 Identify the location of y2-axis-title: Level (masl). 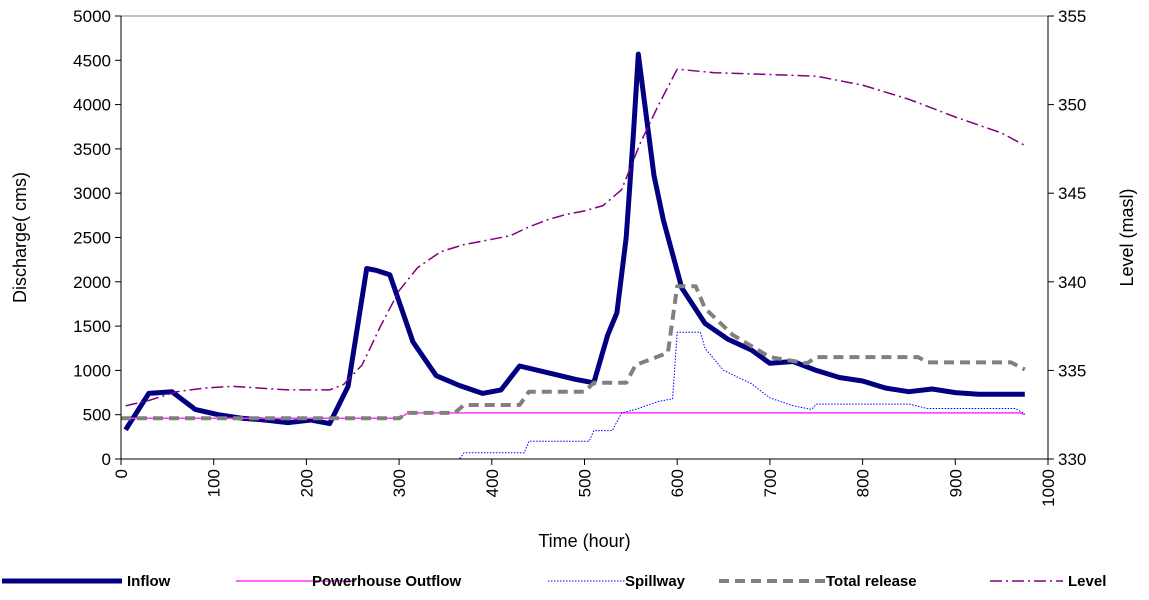
(1127, 237).